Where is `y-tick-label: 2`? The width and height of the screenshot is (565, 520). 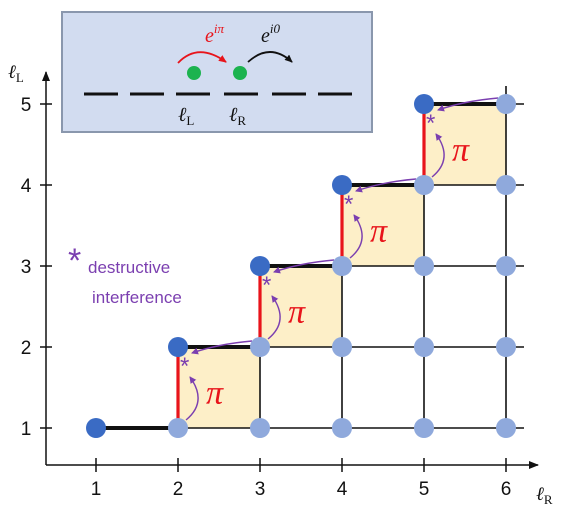 y-tick-label: 2 is located at coordinates (26, 348).